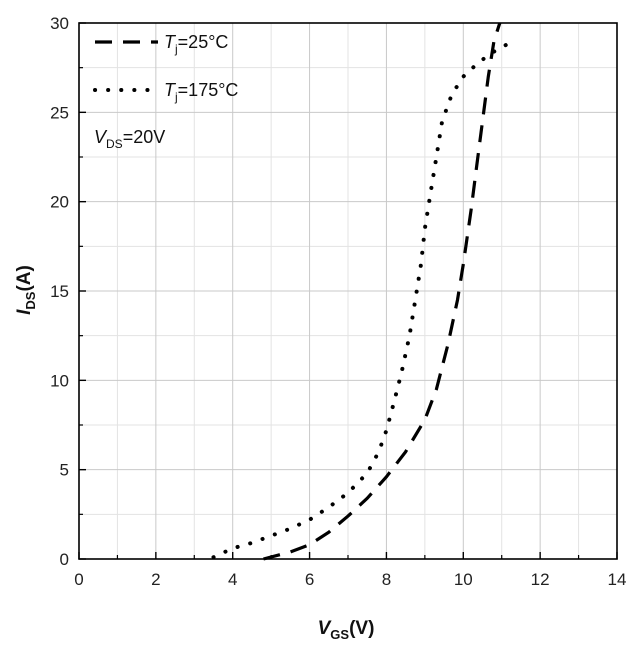 The width and height of the screenshot is (636, 646). I want to click on x-tick-label: 2, so click(155, 579).